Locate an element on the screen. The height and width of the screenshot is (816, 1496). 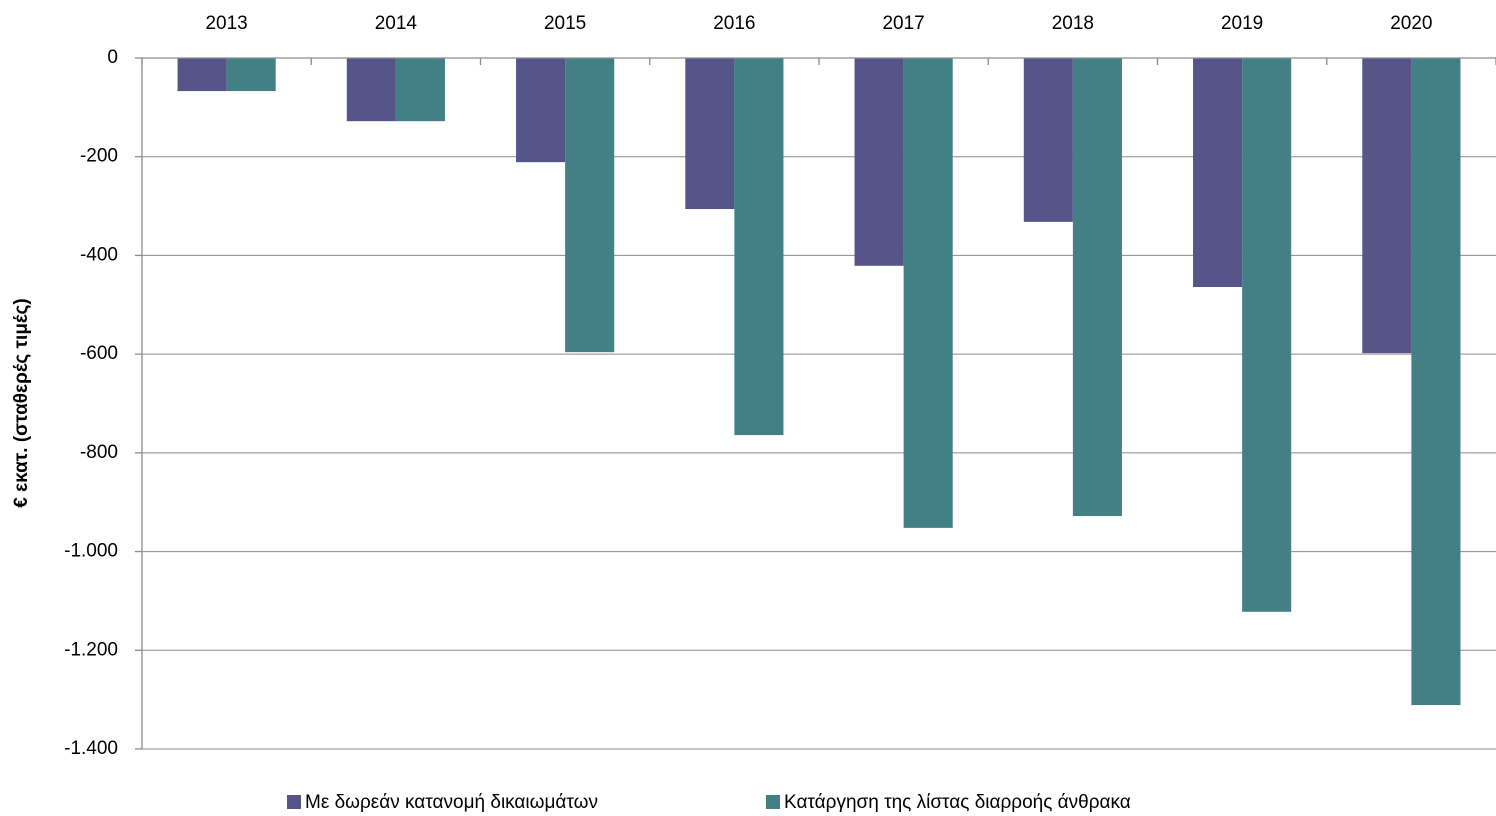
y-tick-label: 0 is located at coordinates (112, 57).